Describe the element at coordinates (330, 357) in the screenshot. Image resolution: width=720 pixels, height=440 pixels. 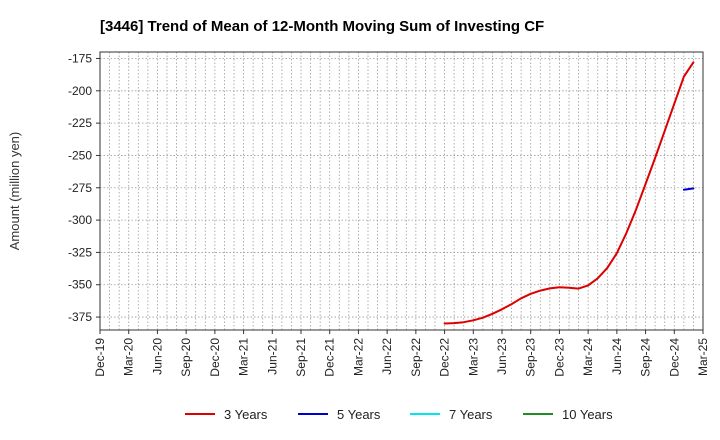
I see `x-tick-label: Dec-21` at that location.